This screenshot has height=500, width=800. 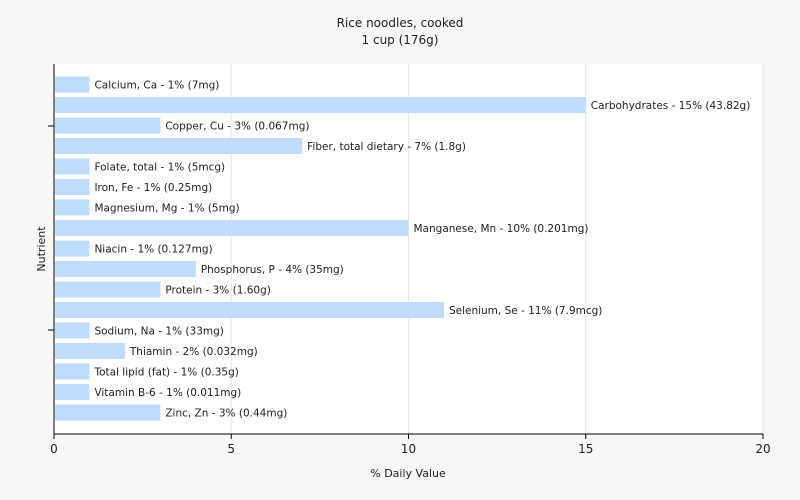 What do you see at coordinates (153, 250) in the screenshot?
I see `bar-label: Niacin - 1% (0.127mg)` at bounding box center [153, 250].